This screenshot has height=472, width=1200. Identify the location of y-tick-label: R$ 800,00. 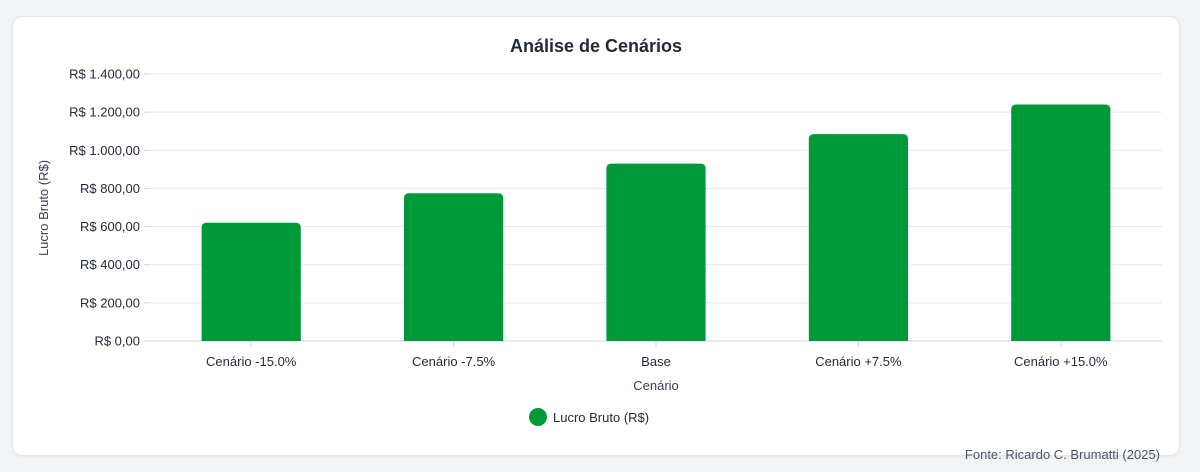
(110, 188).